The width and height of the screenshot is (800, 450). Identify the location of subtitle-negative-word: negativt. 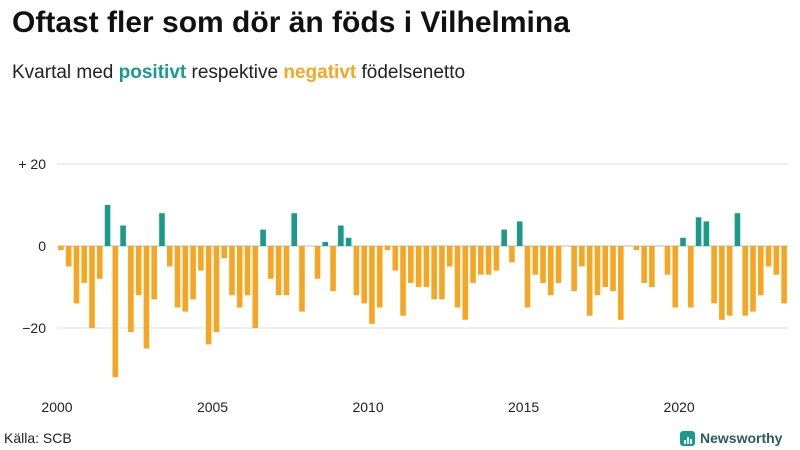
(320, 72).